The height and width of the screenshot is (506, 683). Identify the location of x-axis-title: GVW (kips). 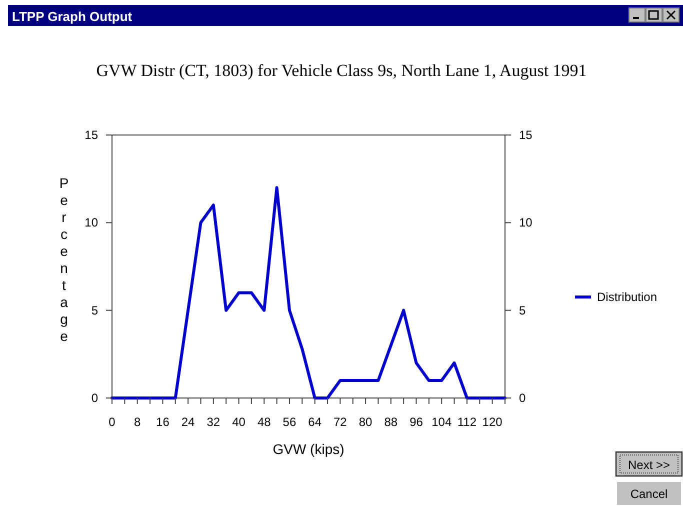
(308, 449).